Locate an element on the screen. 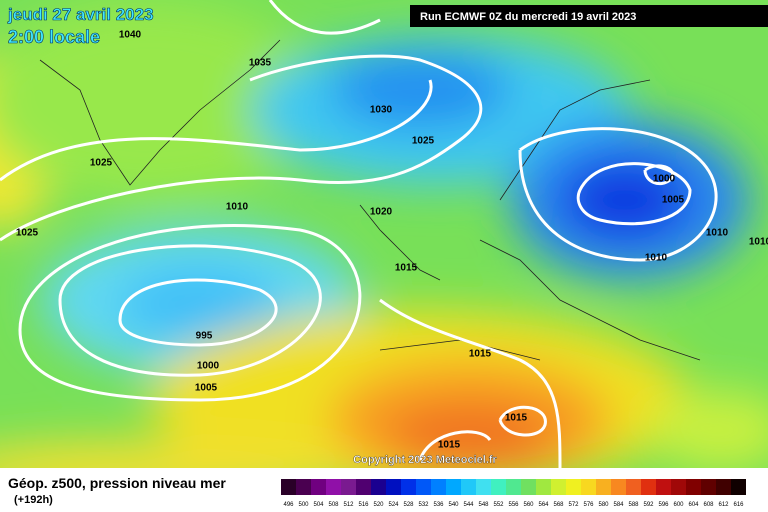 The width and height of the screenshot is (768, 512). scale-label: 588 is located at coordinates (633, 505).